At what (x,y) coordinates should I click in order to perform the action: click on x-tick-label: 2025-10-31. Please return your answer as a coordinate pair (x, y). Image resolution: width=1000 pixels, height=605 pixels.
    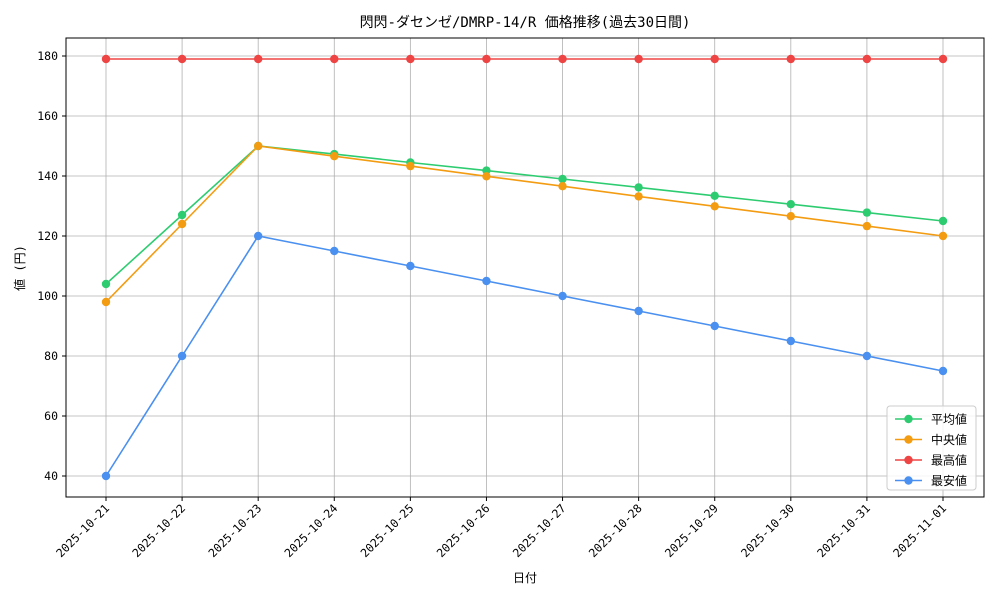
    Looking at the image, I should click on (843, 530).